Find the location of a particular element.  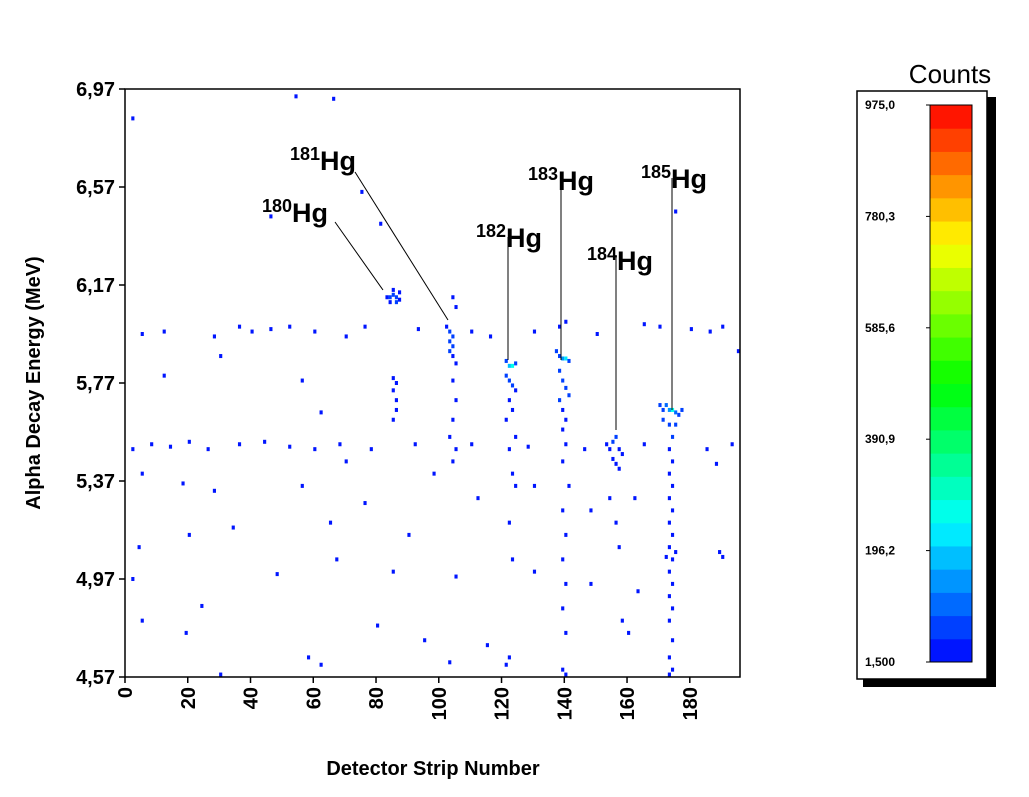

annotation: 182Hg is located at coordinates (509, 237).